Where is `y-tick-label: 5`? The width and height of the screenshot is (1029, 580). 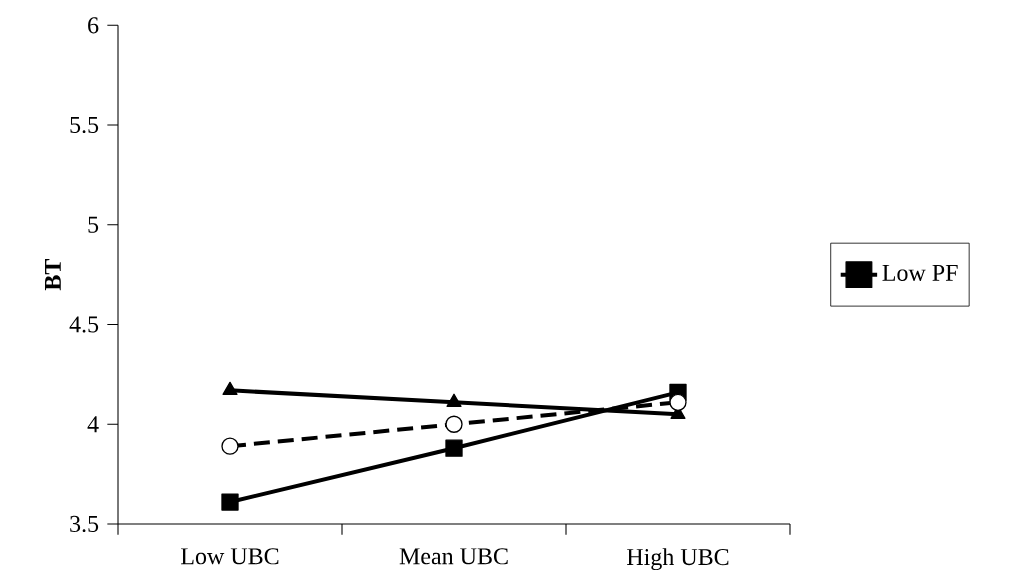 y-tick-label: 5 is located at coordinates (93, 224).